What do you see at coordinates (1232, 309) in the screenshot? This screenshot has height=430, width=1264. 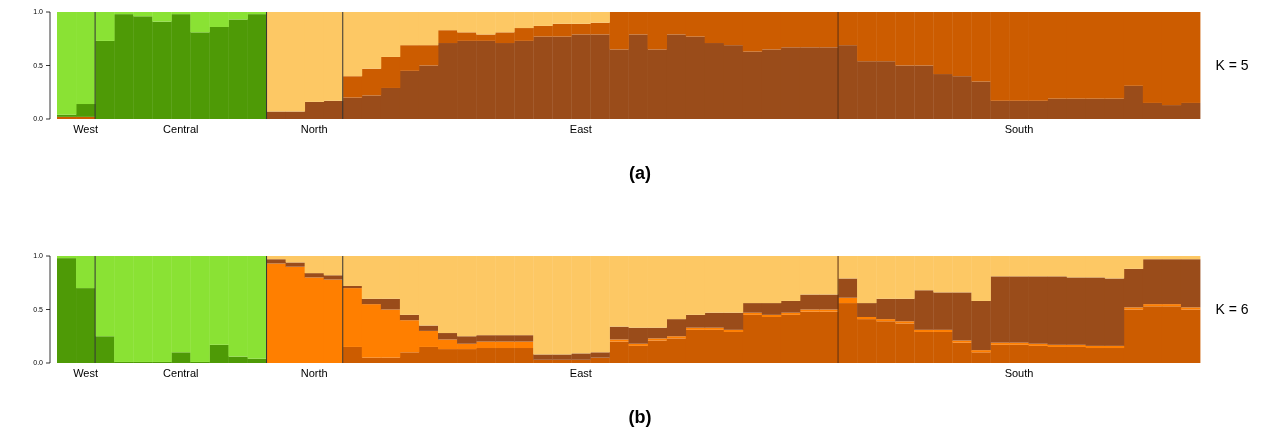 I see `text: K = 6` at bounding box center [1232, 309].